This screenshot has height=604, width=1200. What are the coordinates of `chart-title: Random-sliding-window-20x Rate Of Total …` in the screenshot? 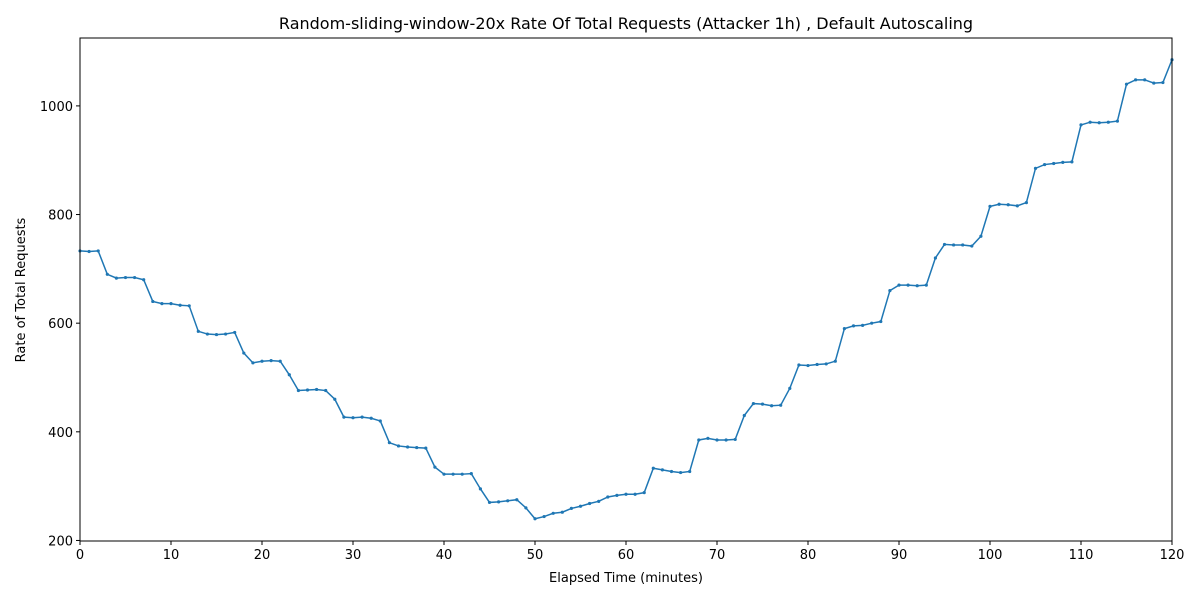 It's located at (626, 23).